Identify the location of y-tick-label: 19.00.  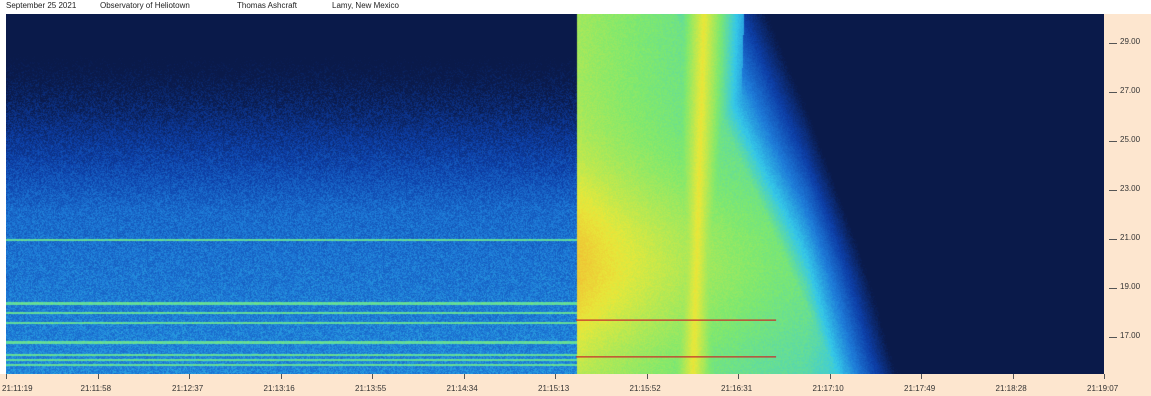
(1130, 287).